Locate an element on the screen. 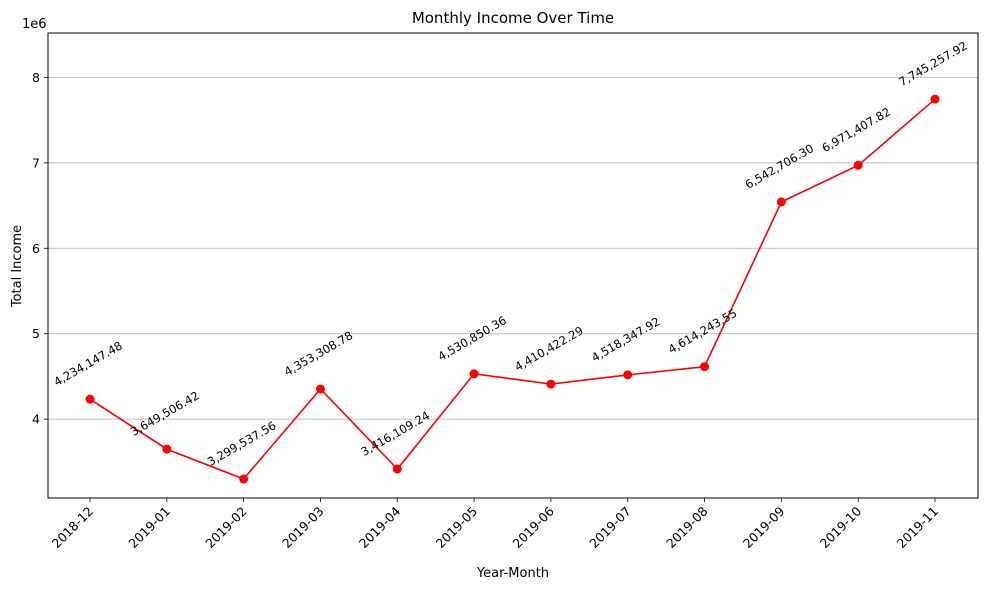 The height and width of the screenshot is (590, 987). x-axis-title: Year-Month is located at coordinates (512, 573).